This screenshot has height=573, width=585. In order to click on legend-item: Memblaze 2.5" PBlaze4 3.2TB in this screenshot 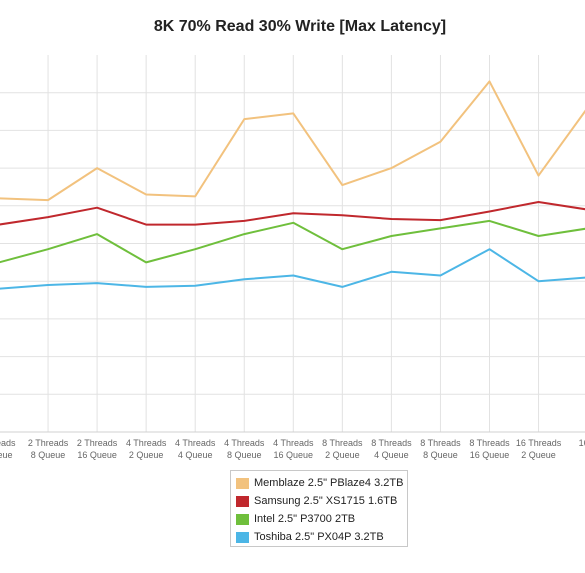, I will do `click(321, 483)`.